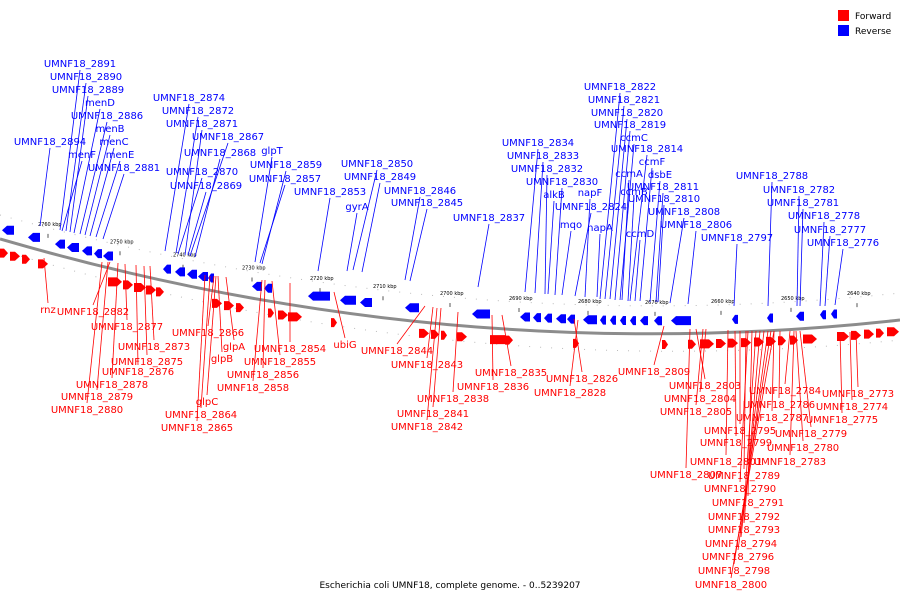 This screenshot has height=600, width=900. Describe the element at coordinates (220, 153) in the screenshot. I see `reverse-gene-label: UMNF18_2868` at that location.